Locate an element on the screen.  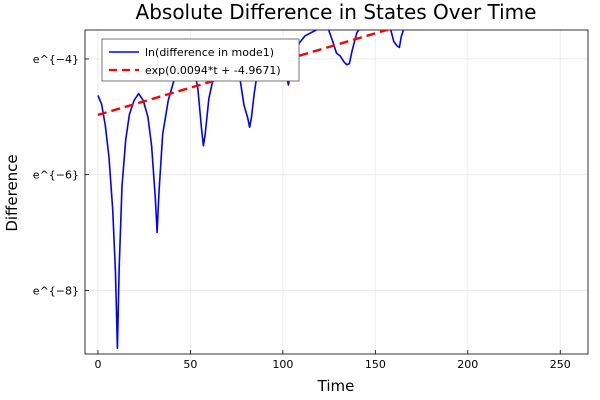
chart-title: Absolute Difference in States Over Time is located at coordinates (336, 12).